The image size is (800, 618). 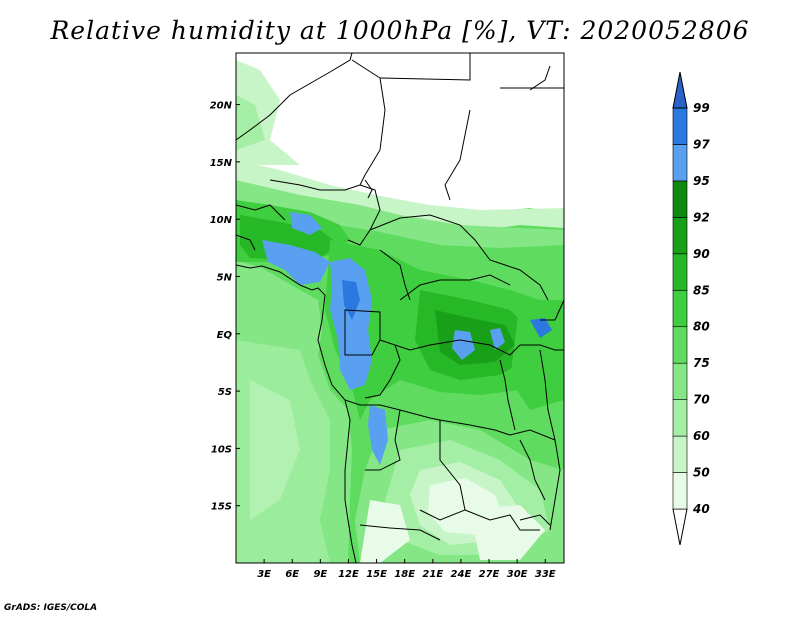 What do you see at coordinates (701, 363) in the screenshot?
I see `colorbar-label: 75` at bounding box center [701, 363].